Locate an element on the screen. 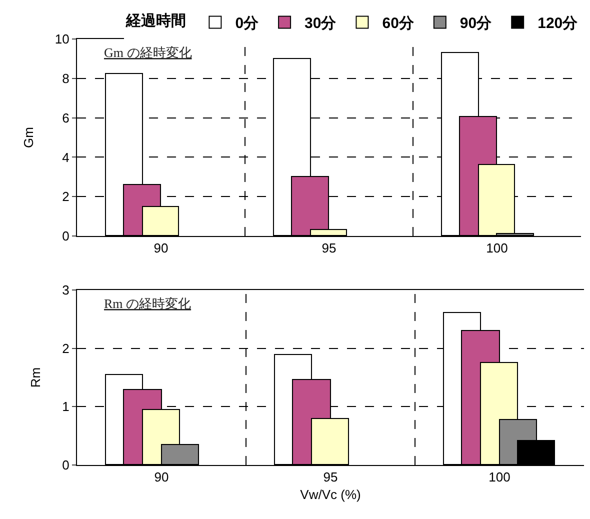 The image size is (590, 519). y-axis-title: Gm is located at coordinates (28, 137).